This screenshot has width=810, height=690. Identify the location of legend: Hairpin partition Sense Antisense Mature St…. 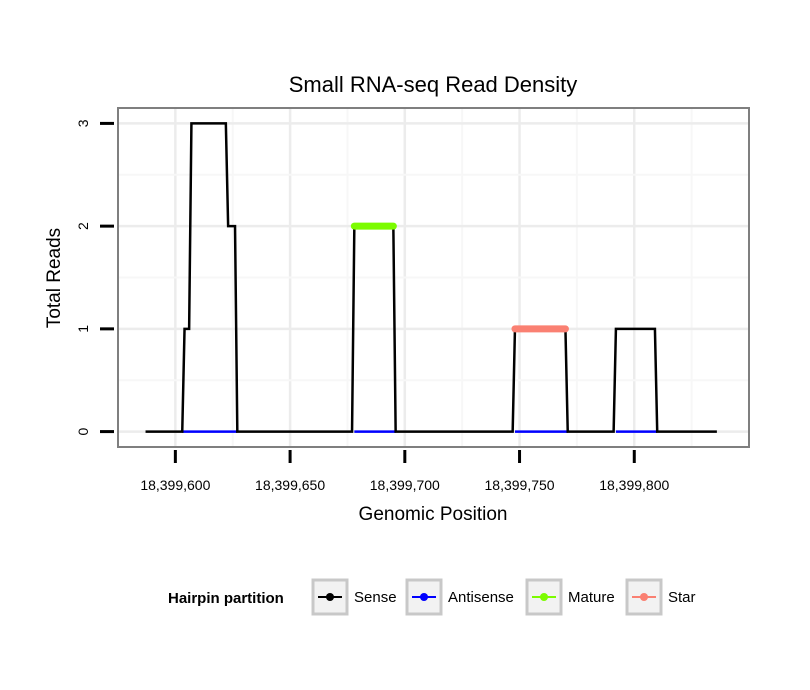
(432, 597).